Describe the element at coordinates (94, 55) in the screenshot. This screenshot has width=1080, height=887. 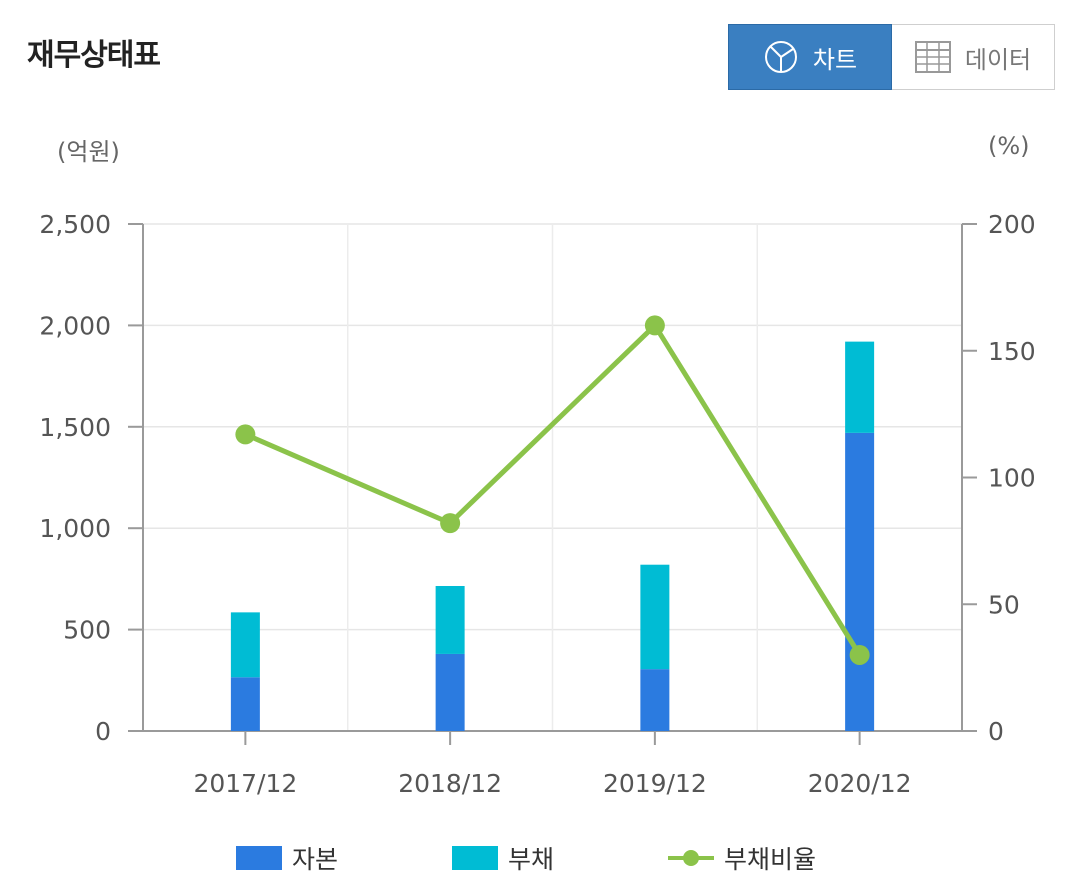
I see `page-title: 재무상태표` at that location.